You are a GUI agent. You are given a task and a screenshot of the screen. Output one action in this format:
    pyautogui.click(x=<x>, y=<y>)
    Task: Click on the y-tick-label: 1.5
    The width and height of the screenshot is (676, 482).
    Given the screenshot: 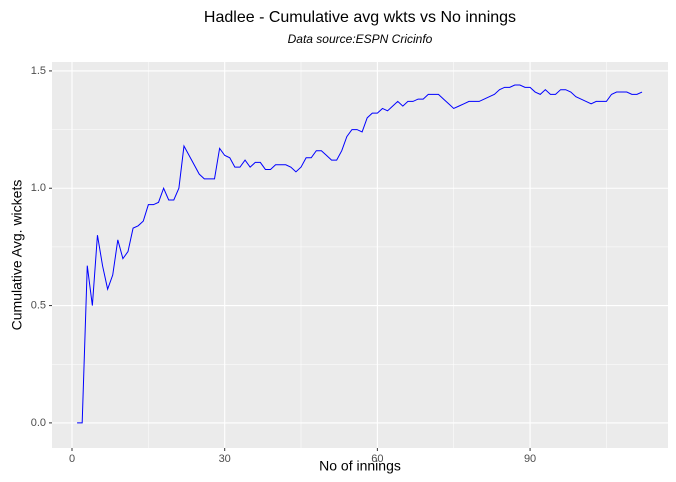 What is the action you would take?
    pyautogui.click(x=38, y=71)
    